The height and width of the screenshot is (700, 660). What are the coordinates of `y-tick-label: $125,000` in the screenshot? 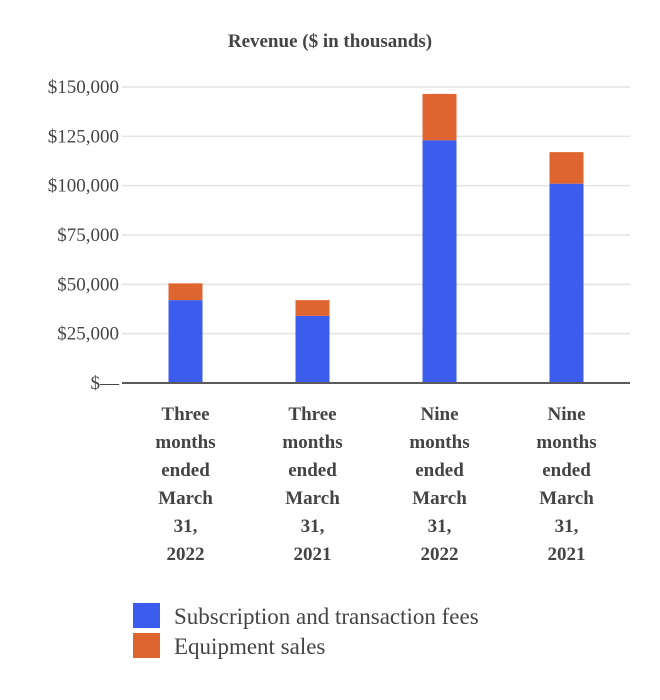 It's located at (83, 136).